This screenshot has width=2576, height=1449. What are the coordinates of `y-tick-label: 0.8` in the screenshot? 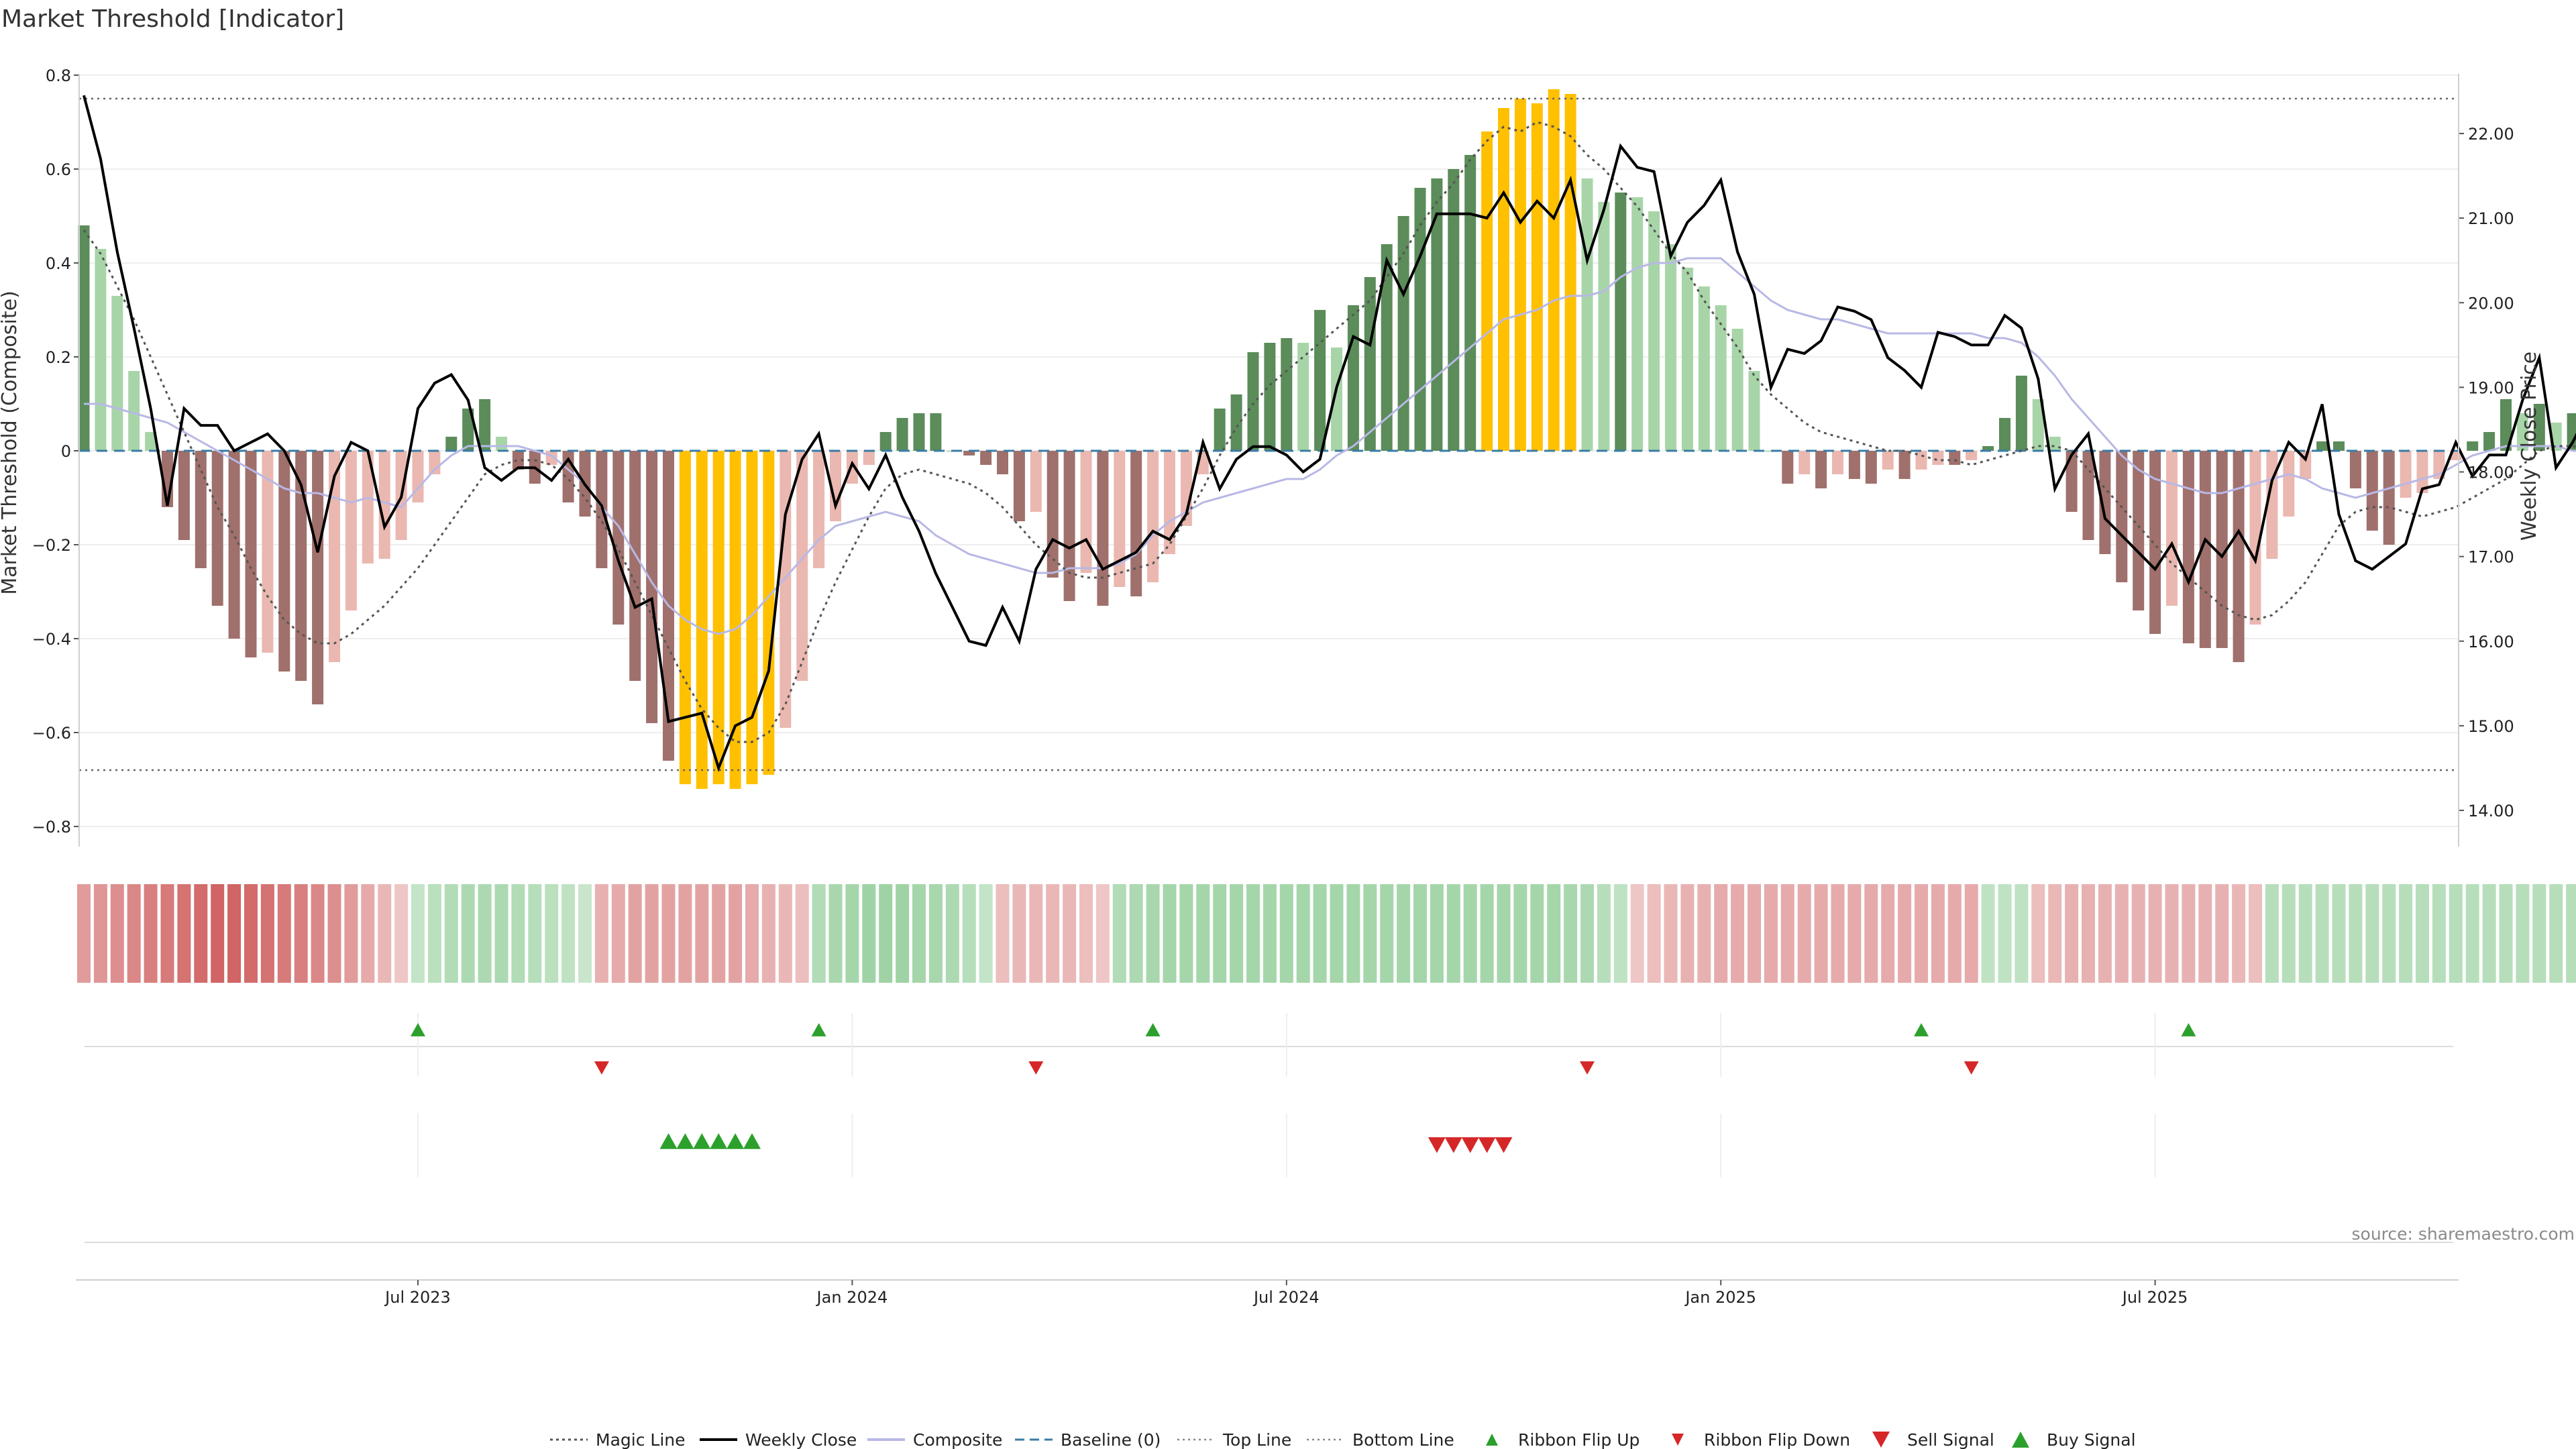 It's located at (58, 75).